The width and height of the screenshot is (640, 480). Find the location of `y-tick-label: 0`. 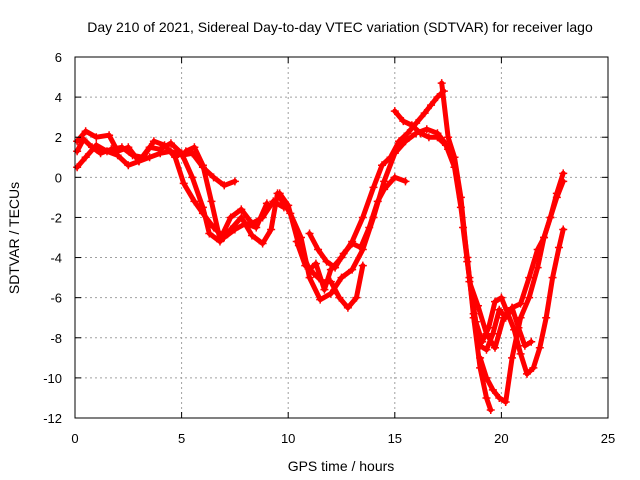

y-tick-label: 0 is located at coordinates (58, 177).